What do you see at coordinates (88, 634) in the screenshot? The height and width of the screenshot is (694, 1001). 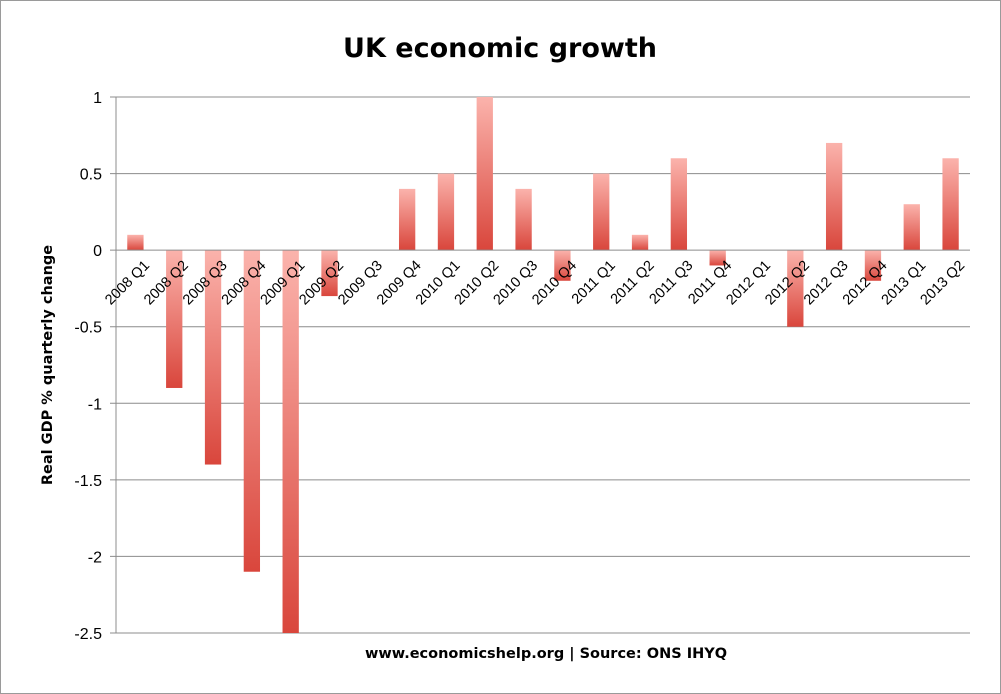 I see `y-tick-label: -2.5` at bounding box center [88, 634].